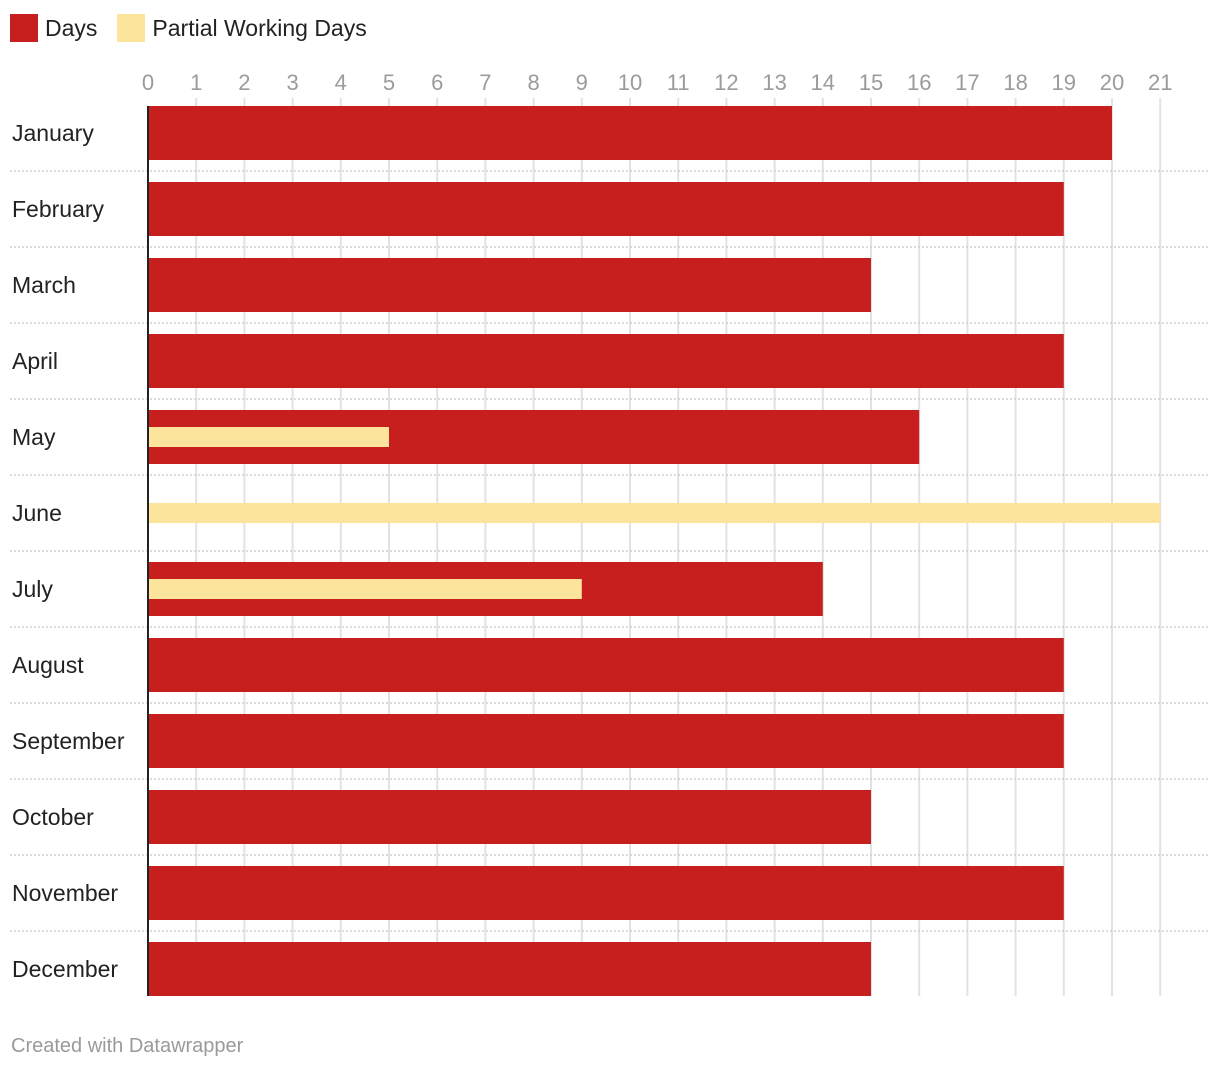 The height and width of the screenshot is (1072, 1220). Describe the element at coordinates (606, 209) in the screenshot. I see `bar-days-february` at that location.